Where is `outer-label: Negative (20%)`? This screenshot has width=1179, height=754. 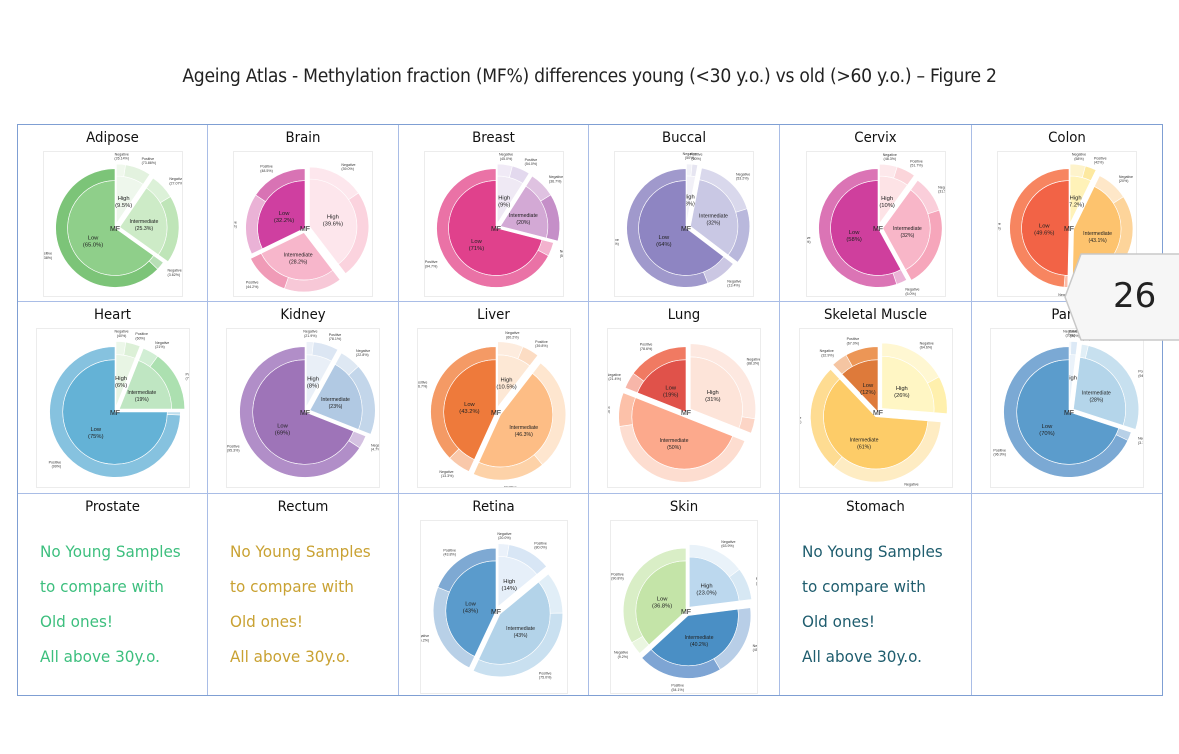 outer-label: Negative (20%) is located at coordinates (1126, 179).